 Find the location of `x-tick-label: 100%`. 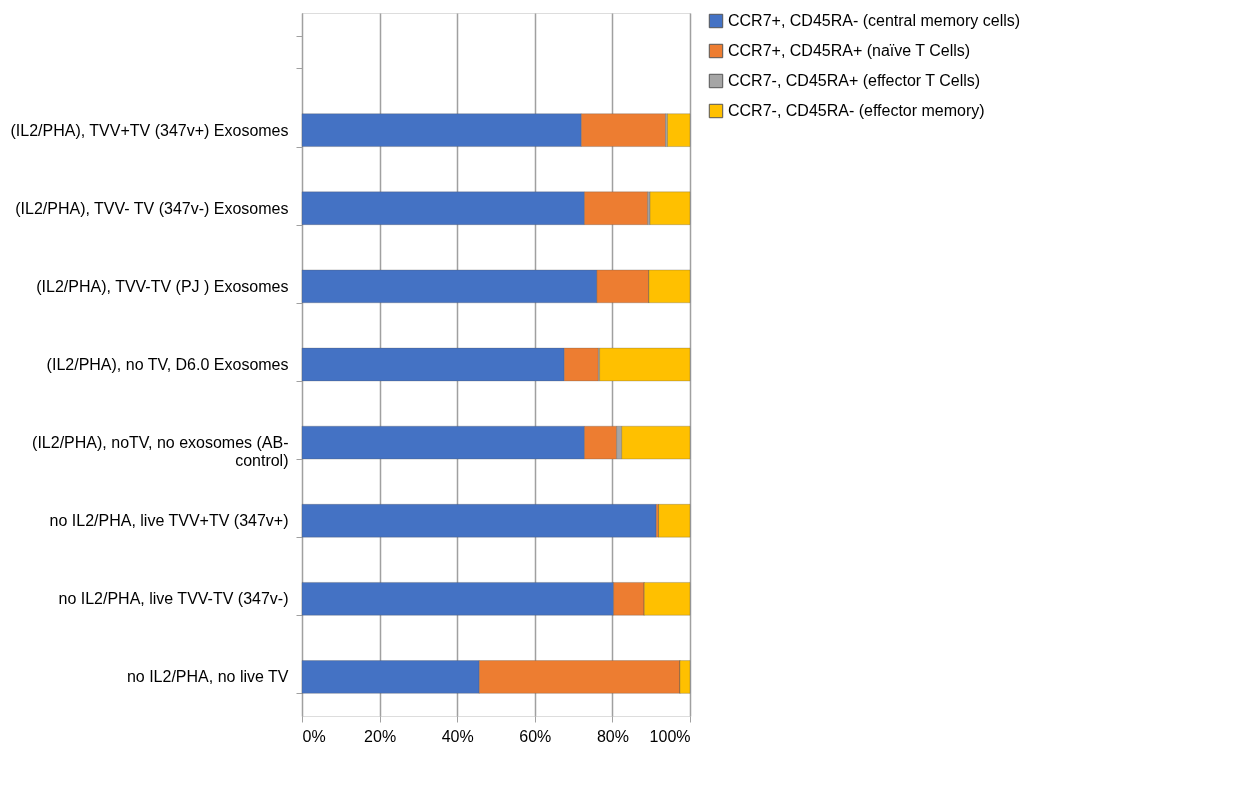

x-tick-label: 100% is located at coordinates (670, 736).